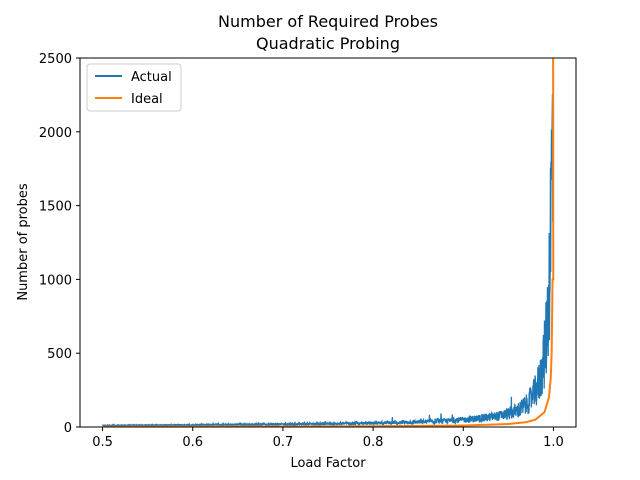  What do you see at coordinates (553, 442) in the screenshot?
I see `x-tick-label-5: 1.0` at bounding box center [553, 442].